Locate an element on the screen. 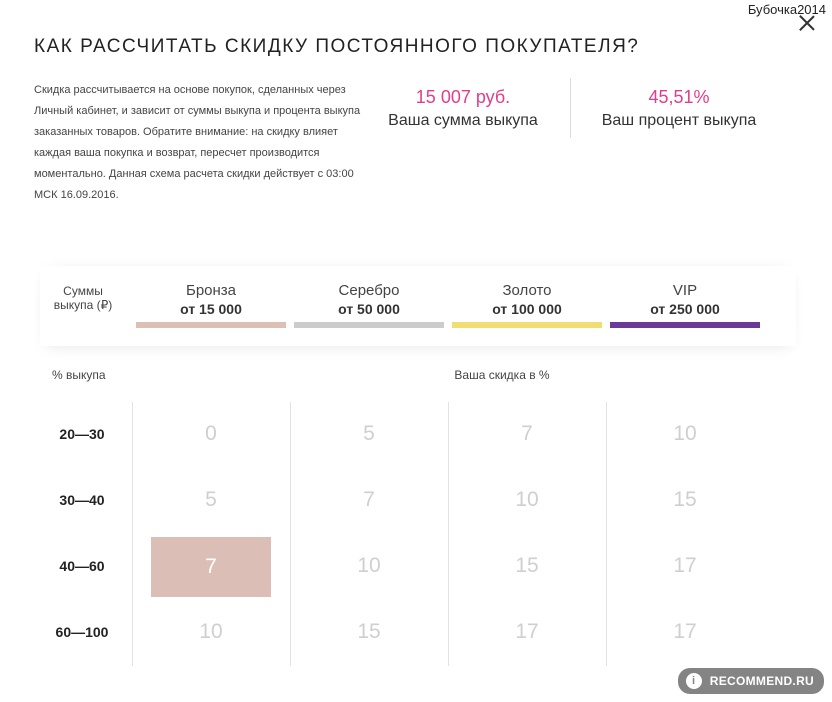 The height and width of the screenshot is (702, 832). stat-divider is located at coordinates (570, 108).